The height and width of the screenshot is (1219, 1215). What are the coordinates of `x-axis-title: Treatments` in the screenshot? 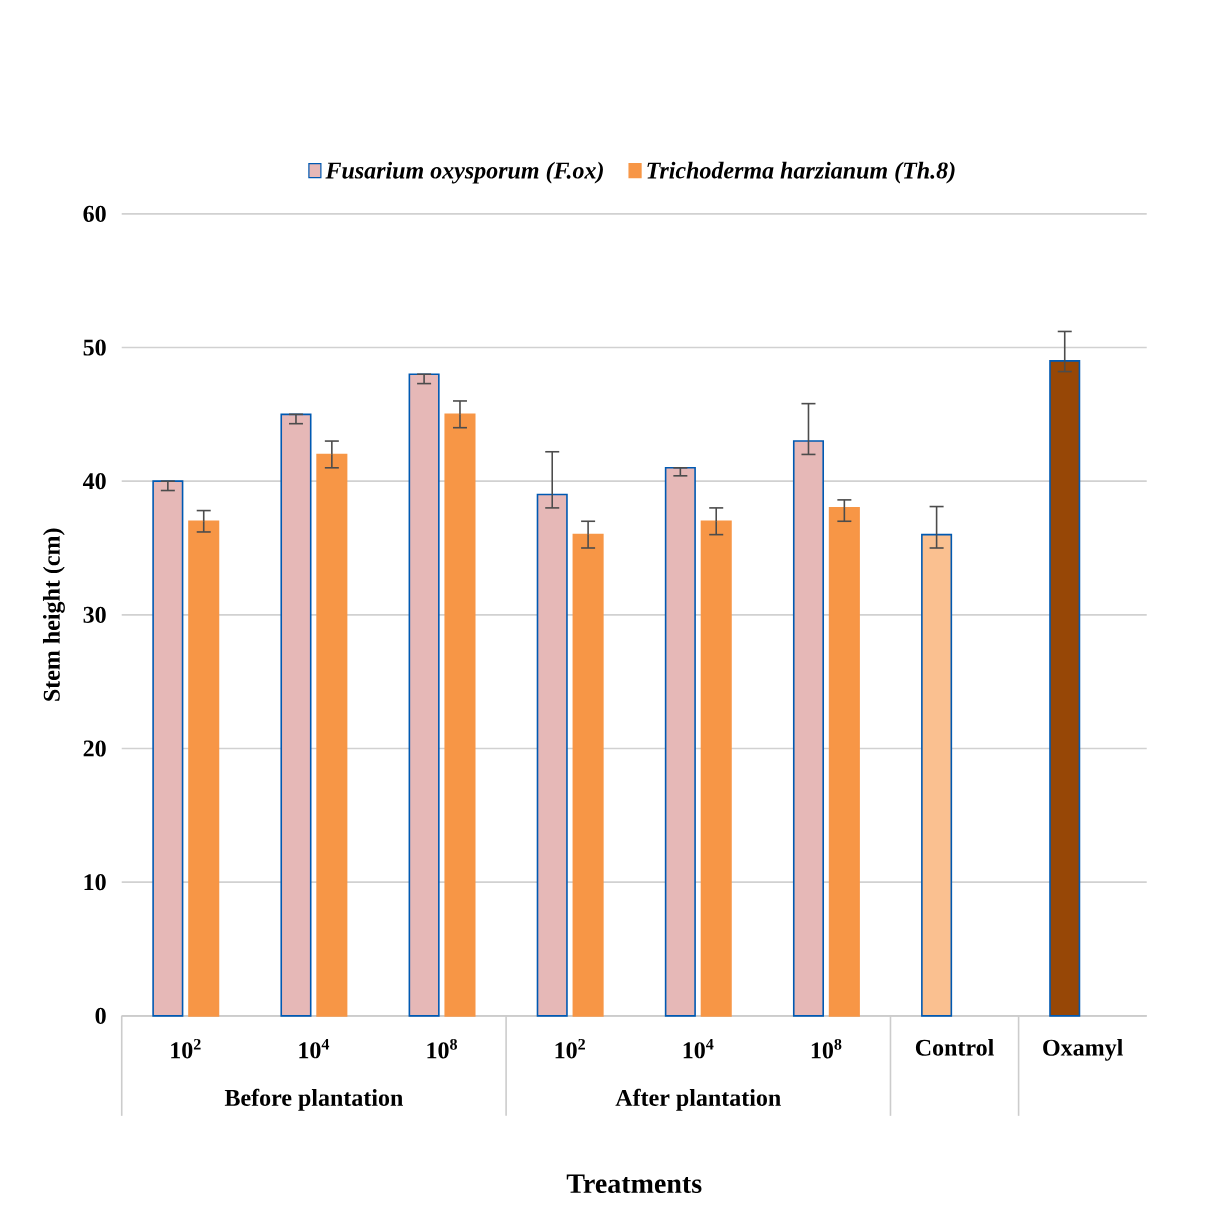 It's located at (634, 1184).